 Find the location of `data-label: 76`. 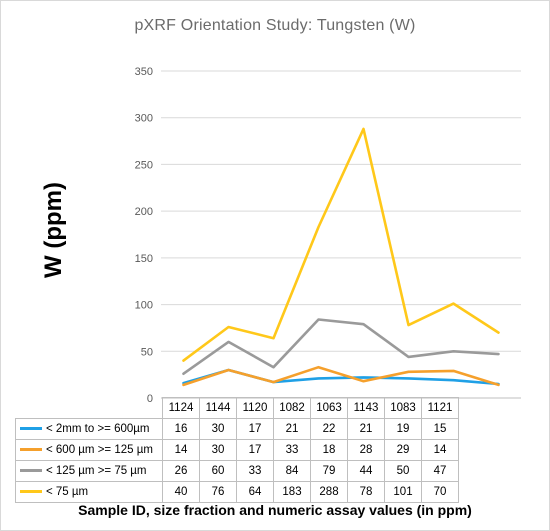

data-label: 76 is located at coordinates (218, 492).